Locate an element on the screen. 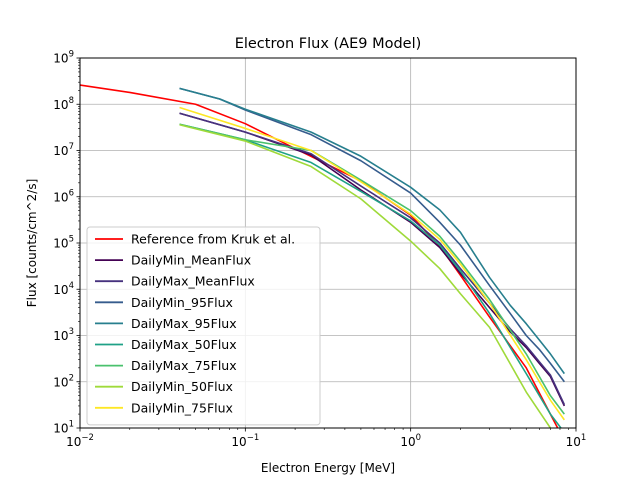  legend-label-dailymin-meanflux: DailyMin_MeanFlux is located at coordinates (191, 260).